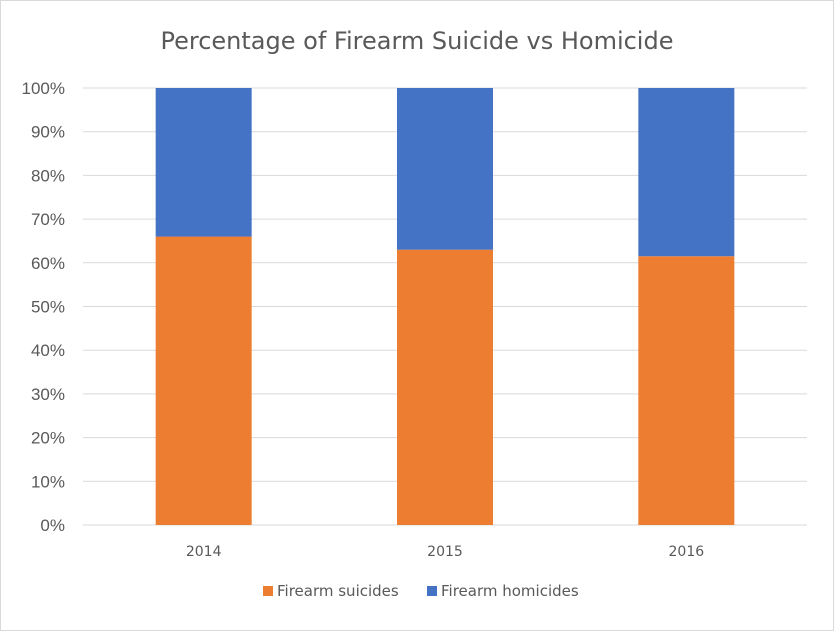 The image size is (834, 631). What do you see at coordinates (203, 380) in the screenshot?
I see `bar-firearm-suicides-2014` at bounding box center [203, 380].